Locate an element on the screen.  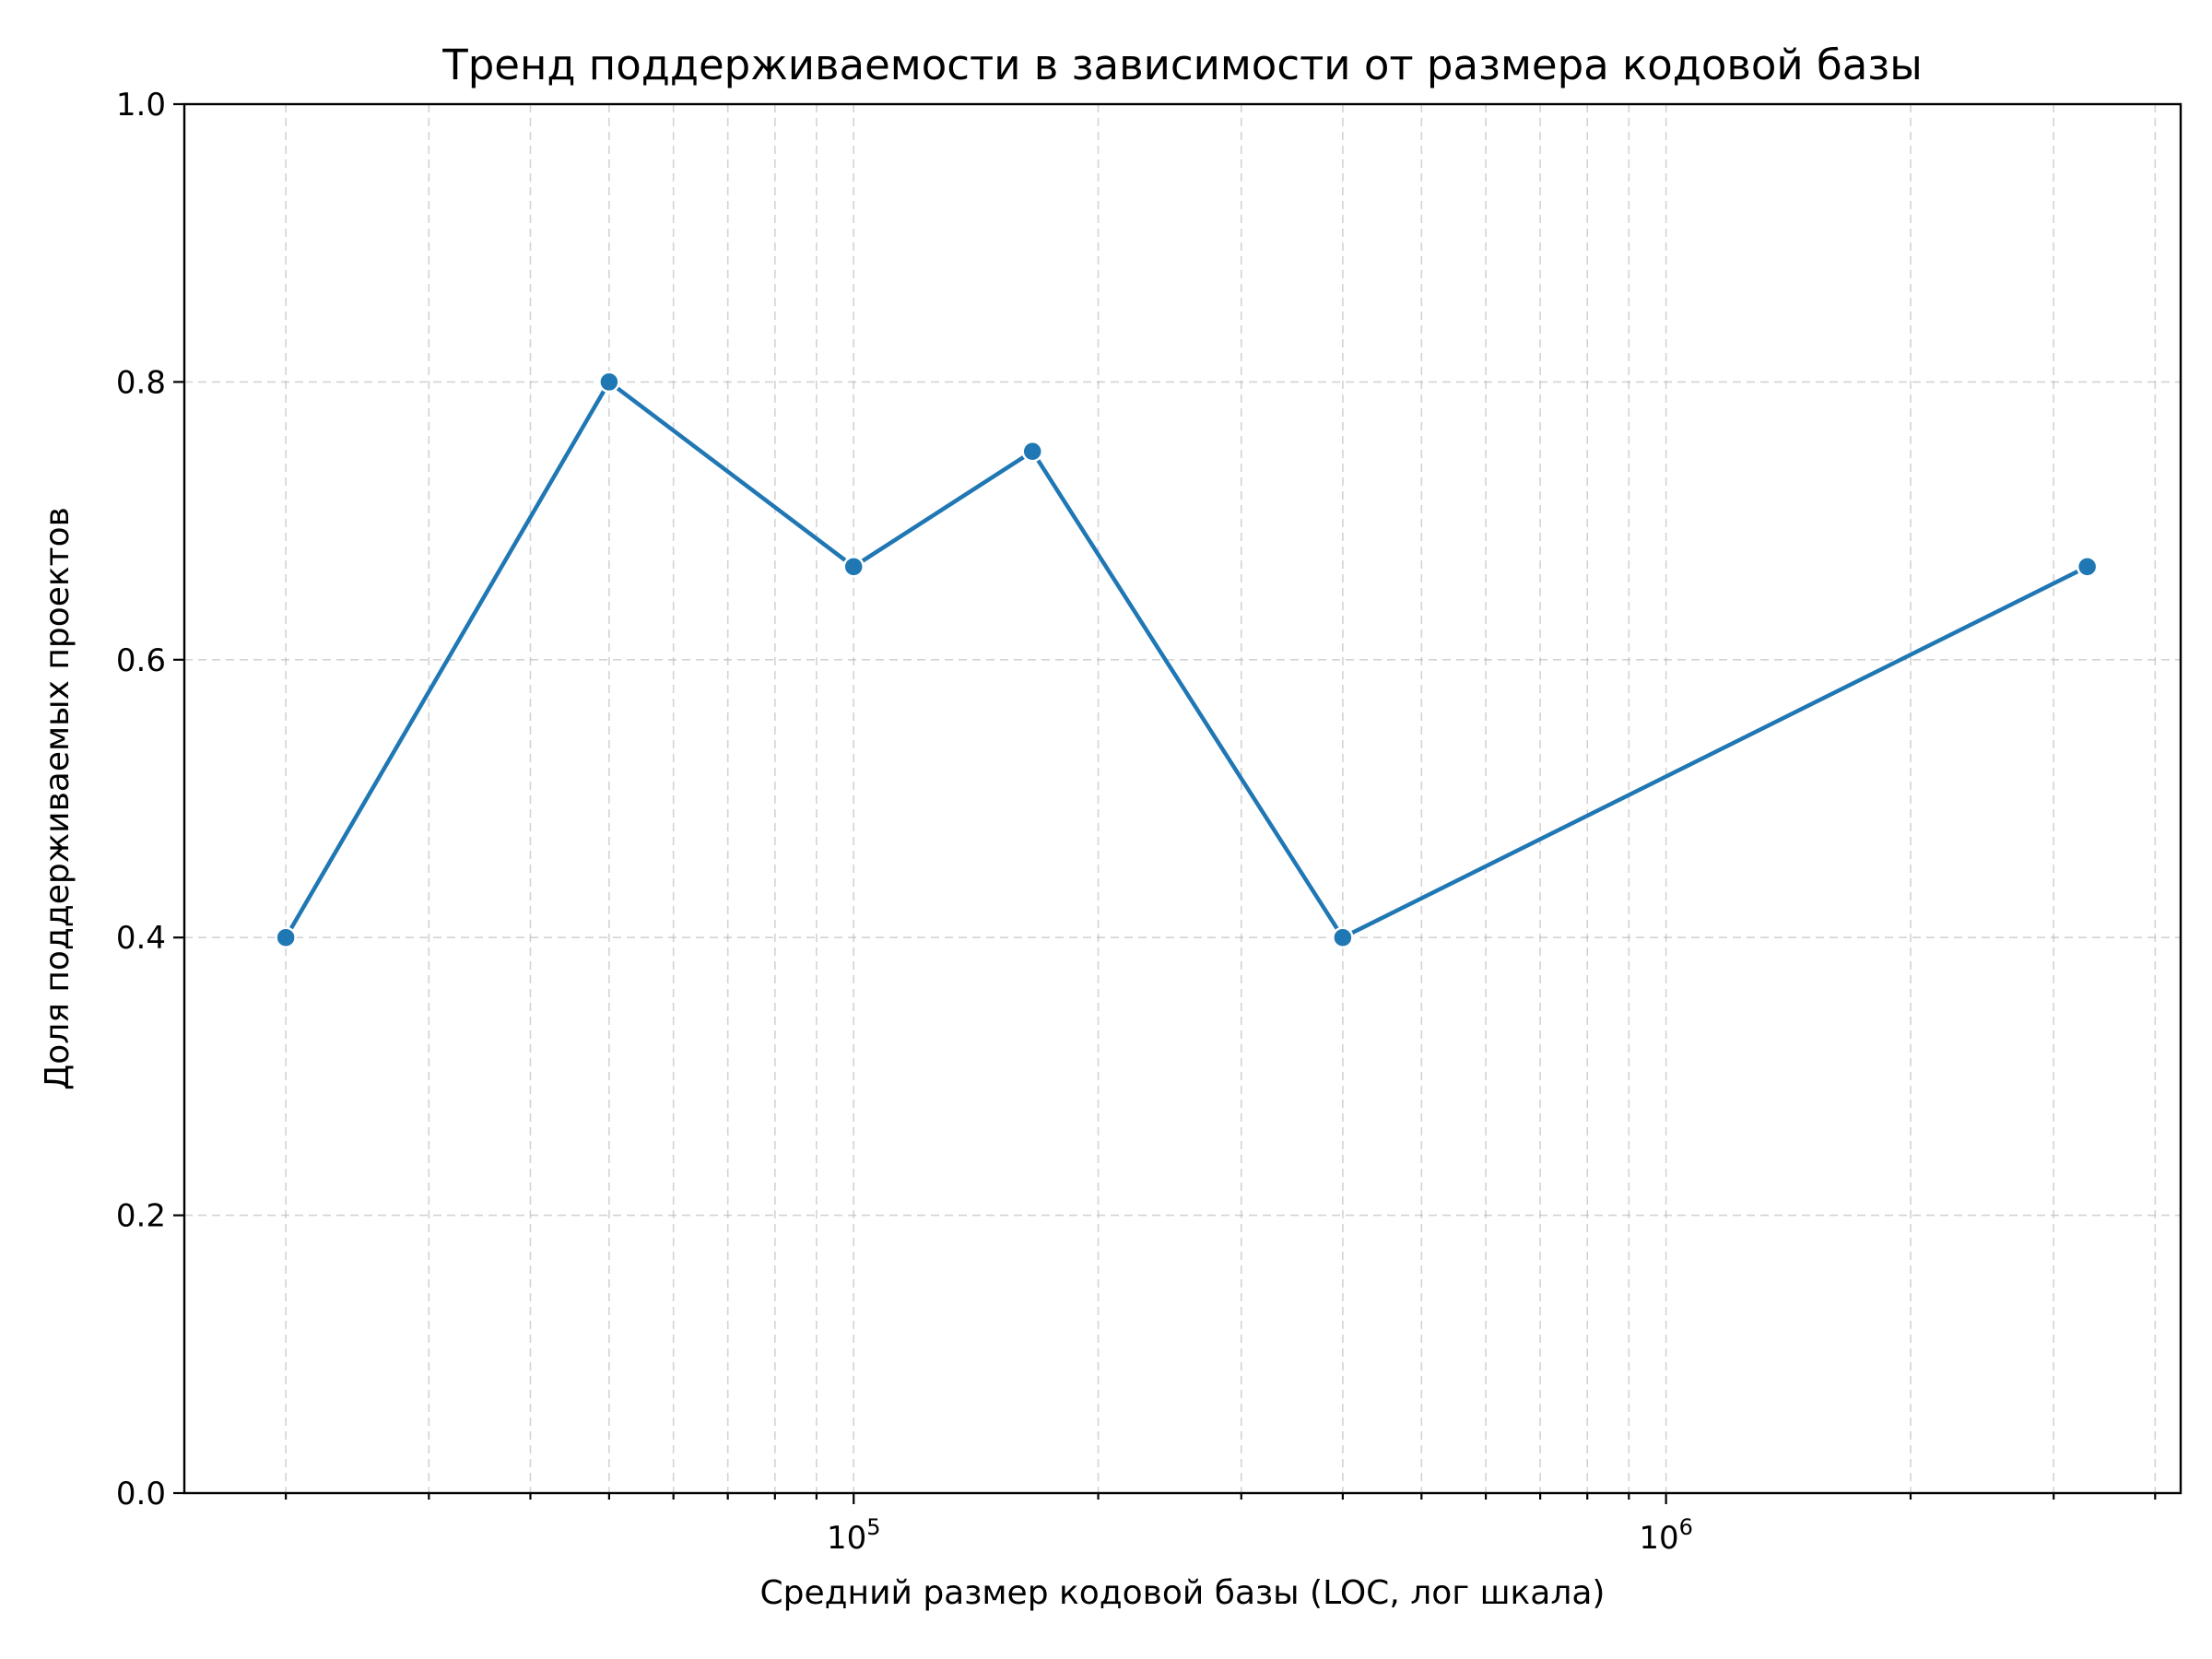
y-tick-label: 0.8 is located at coordinates (141, 382).